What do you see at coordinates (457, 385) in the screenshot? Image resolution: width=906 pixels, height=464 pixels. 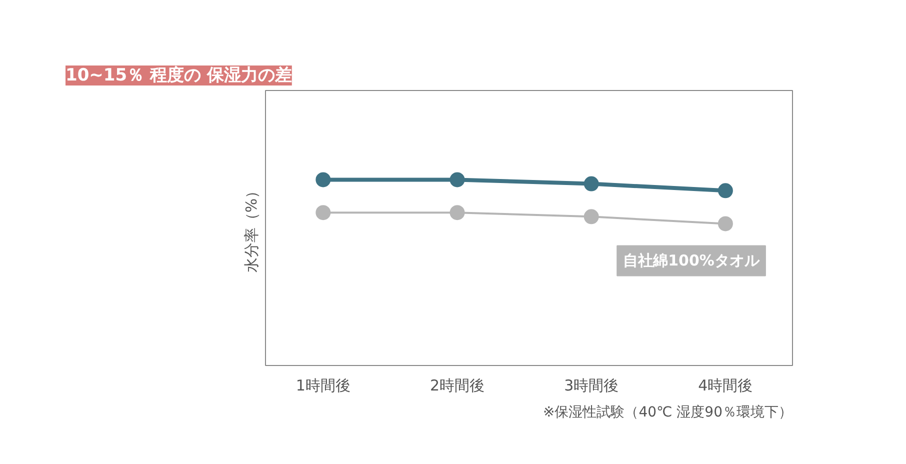 I see `x-tick-label: 2時間後` at bounding box center [457, 385].